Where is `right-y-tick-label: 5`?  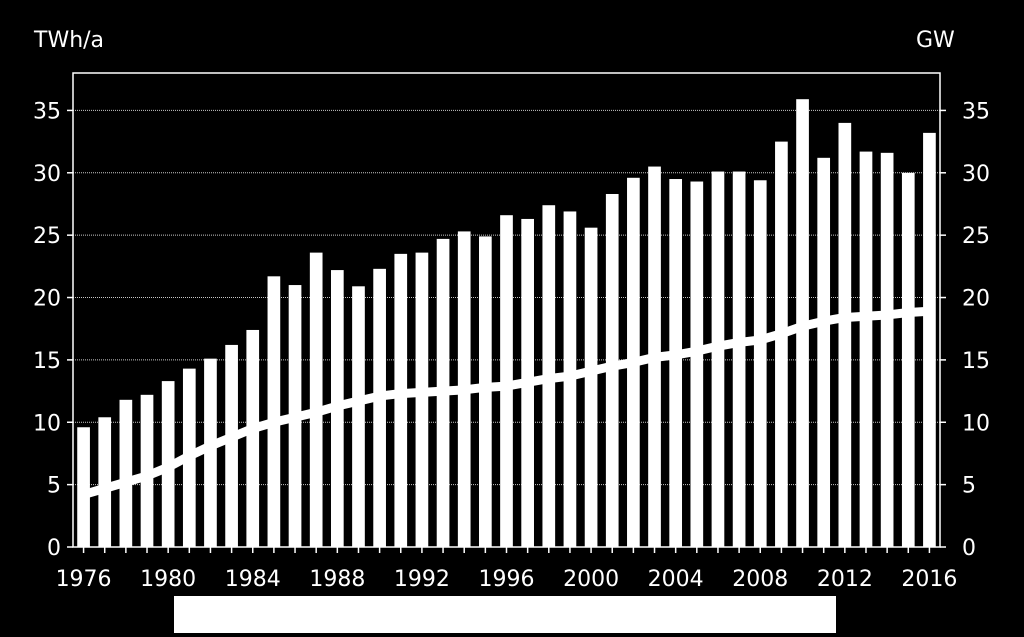 right-y-tick-label: 5 is located at coordinates (969, 486).